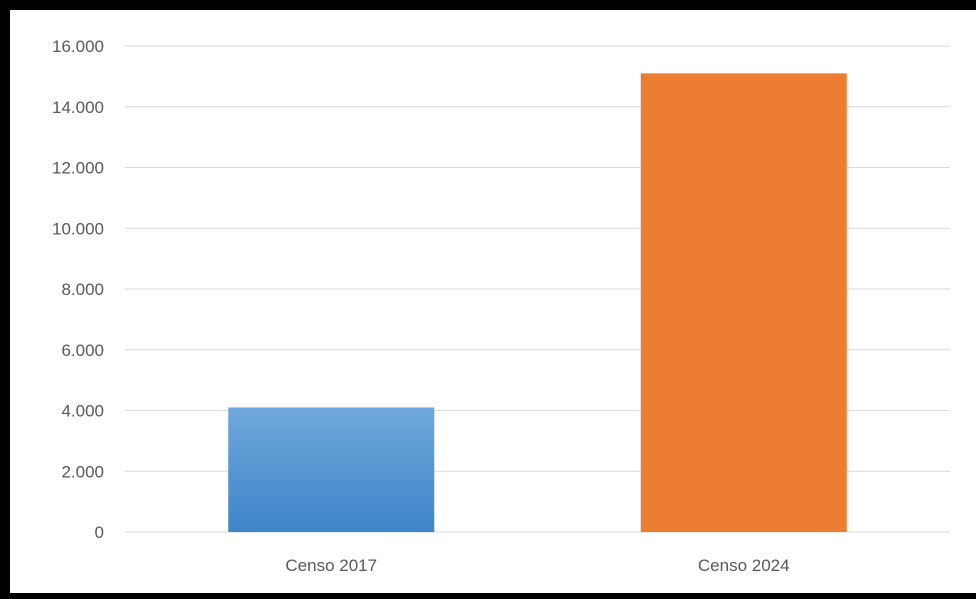  What do you see at coordinates (78, 107) in the screenshot?
I see `y-tick-label: 14.000` at bounding box center [78, 107].